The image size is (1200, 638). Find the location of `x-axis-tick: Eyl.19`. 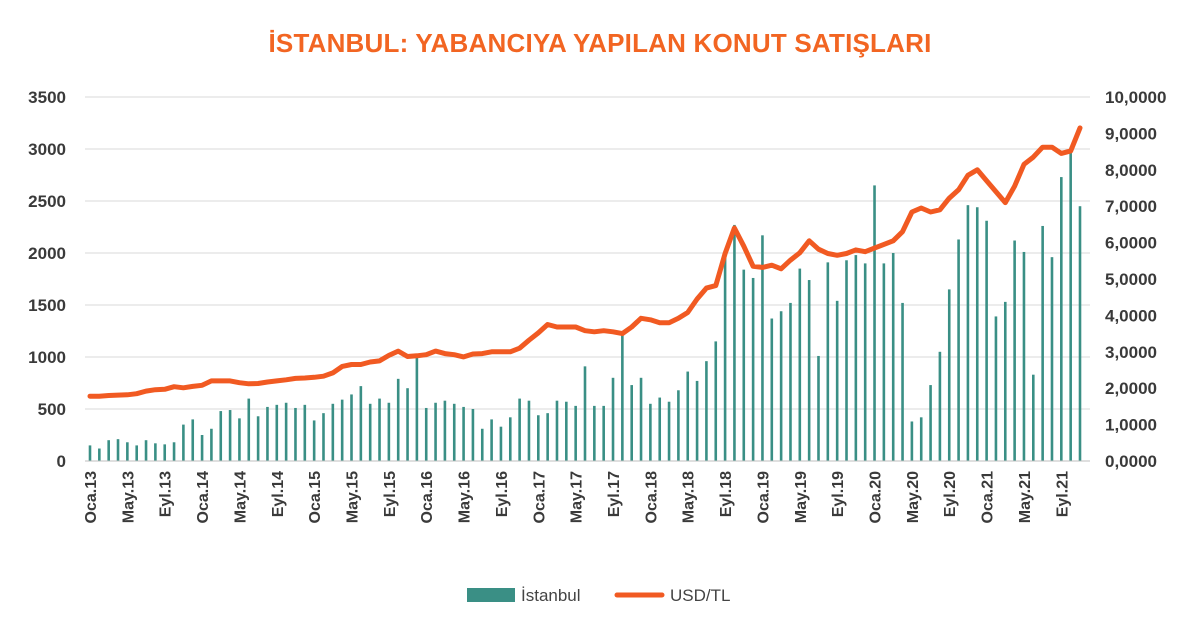

x-axis-tick: Eyl.19 is located at coordinates (838, 494).